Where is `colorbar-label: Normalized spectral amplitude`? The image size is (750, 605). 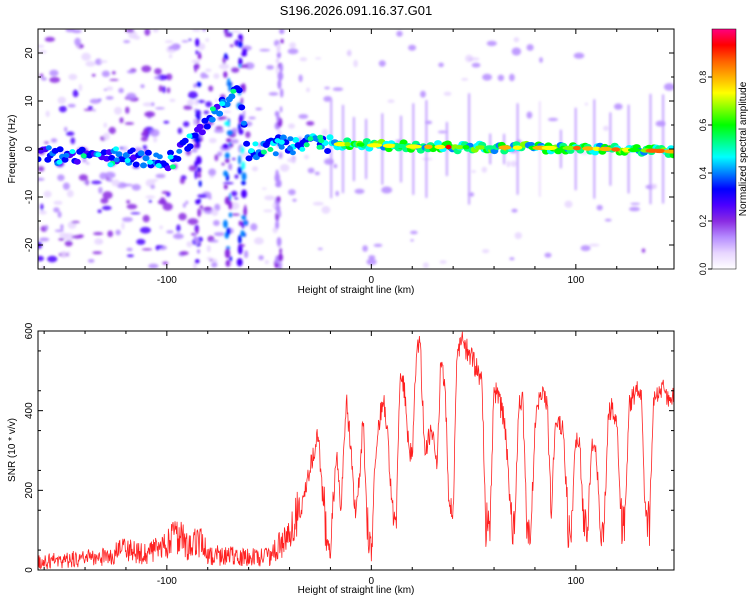
colorbar-label: Normalized spectral amplitude is located at coordinates (743, 148).